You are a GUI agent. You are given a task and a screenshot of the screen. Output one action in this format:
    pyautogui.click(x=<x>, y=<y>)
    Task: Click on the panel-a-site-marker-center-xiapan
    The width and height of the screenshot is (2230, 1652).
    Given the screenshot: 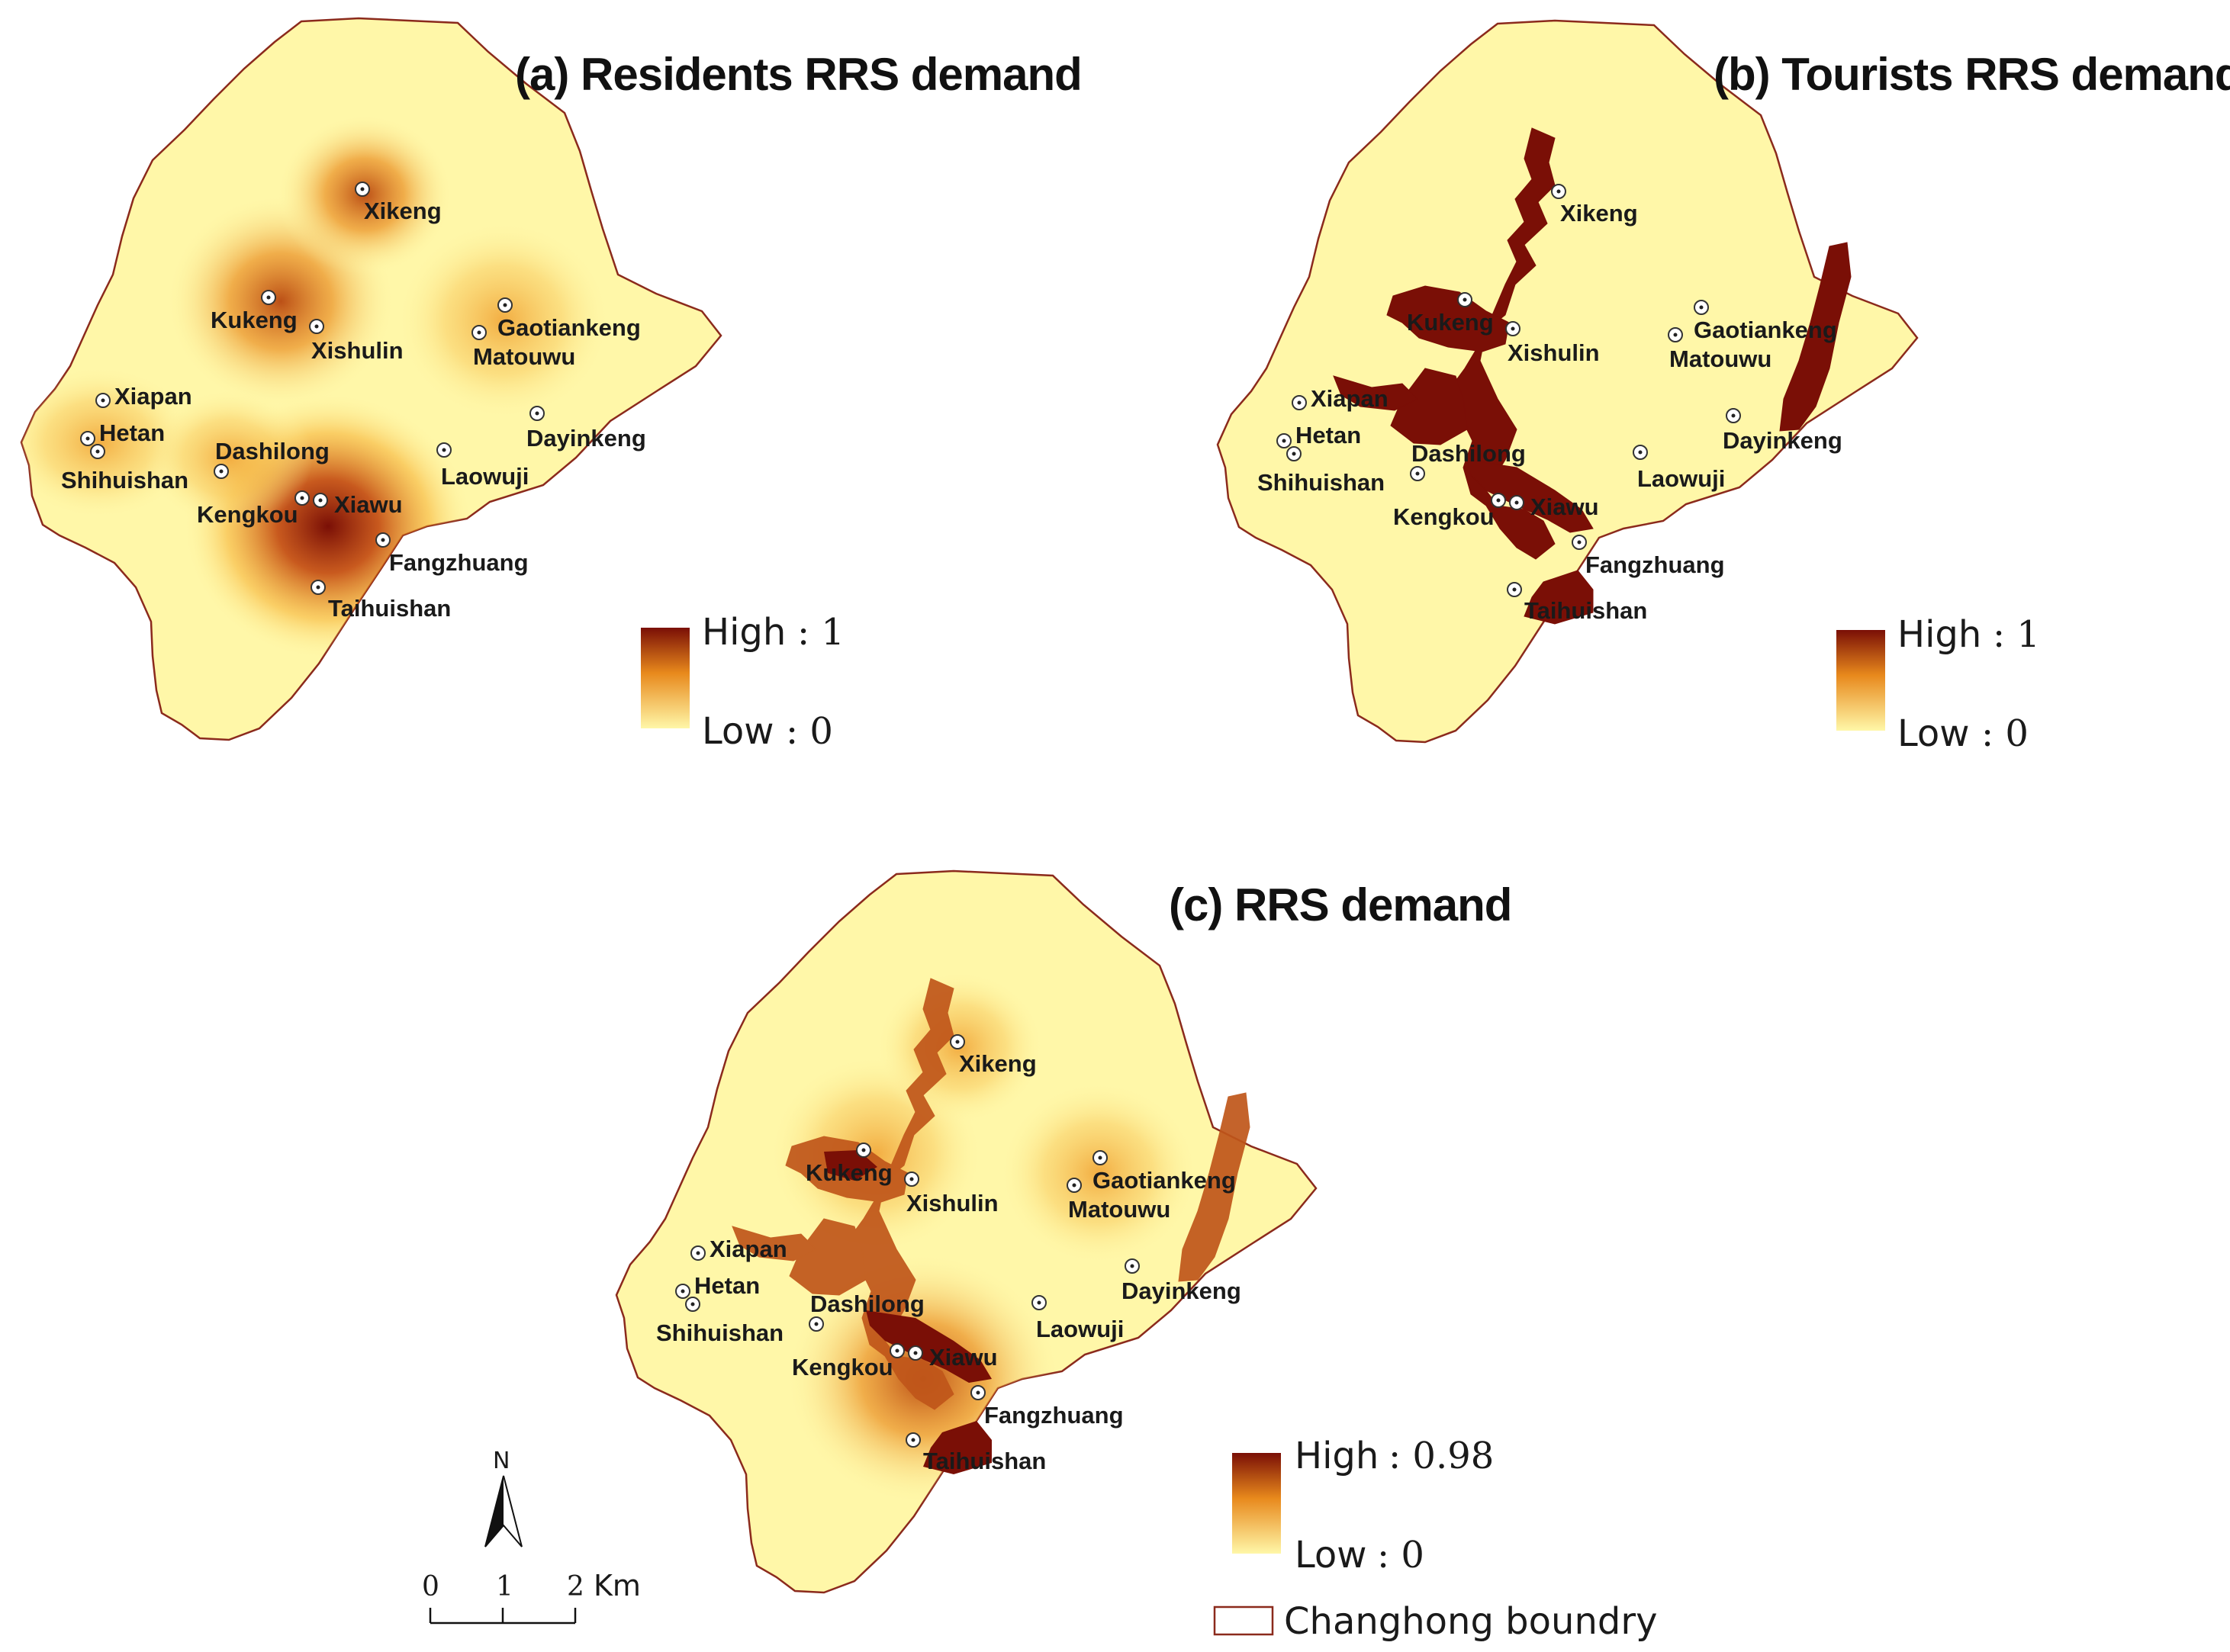 What is the action you would take?
    pyautogui.click(x=103, y=401)
    